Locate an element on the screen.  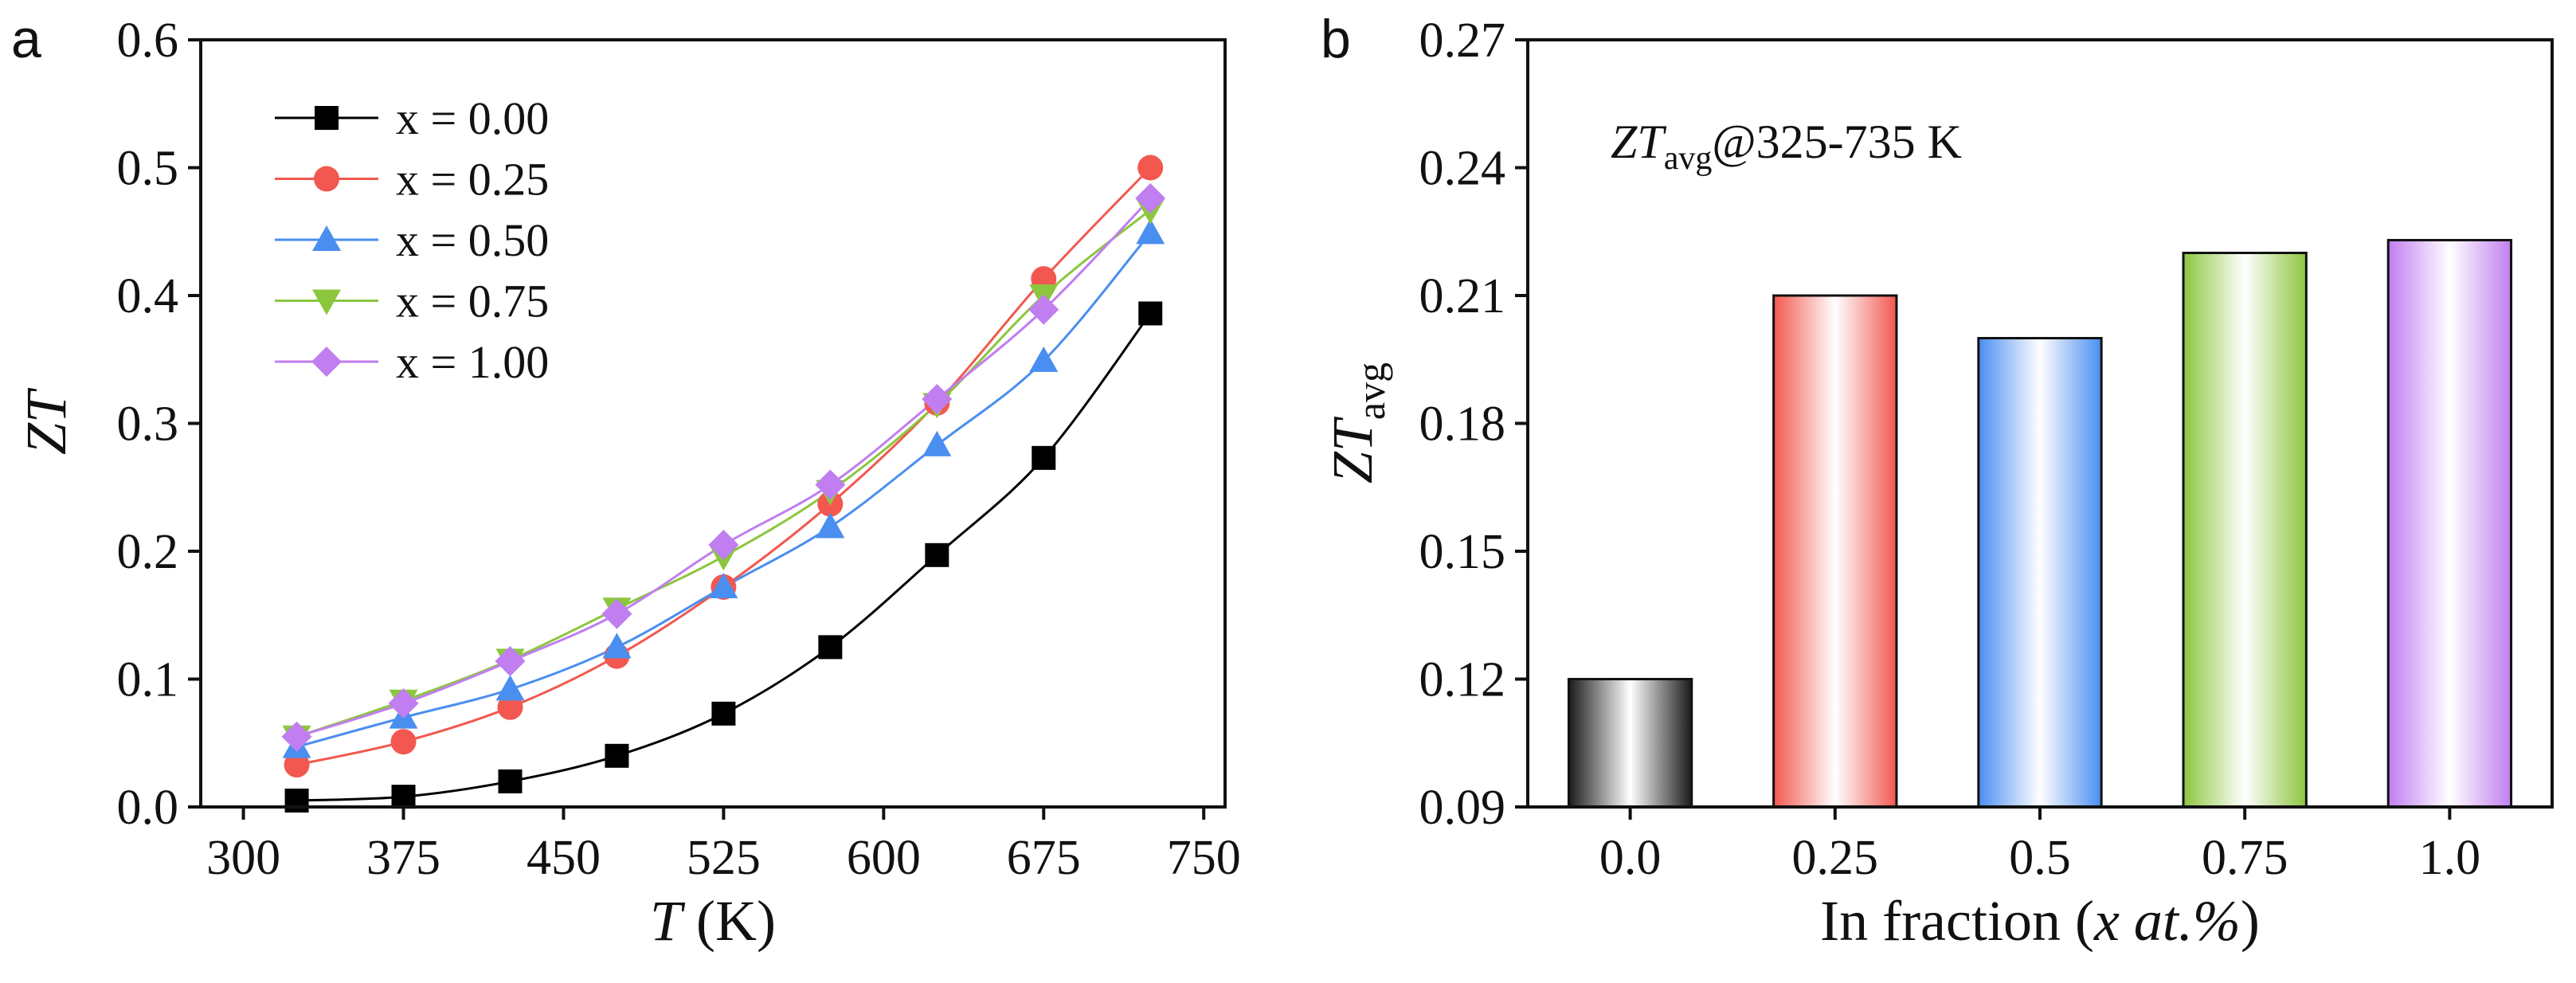
panel-b-annotation-italic: ZT is located at coordinates (1638, 142).